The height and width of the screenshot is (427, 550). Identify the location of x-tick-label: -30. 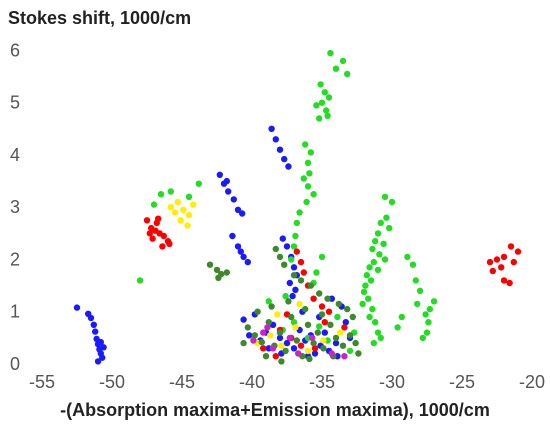
(392, 382).